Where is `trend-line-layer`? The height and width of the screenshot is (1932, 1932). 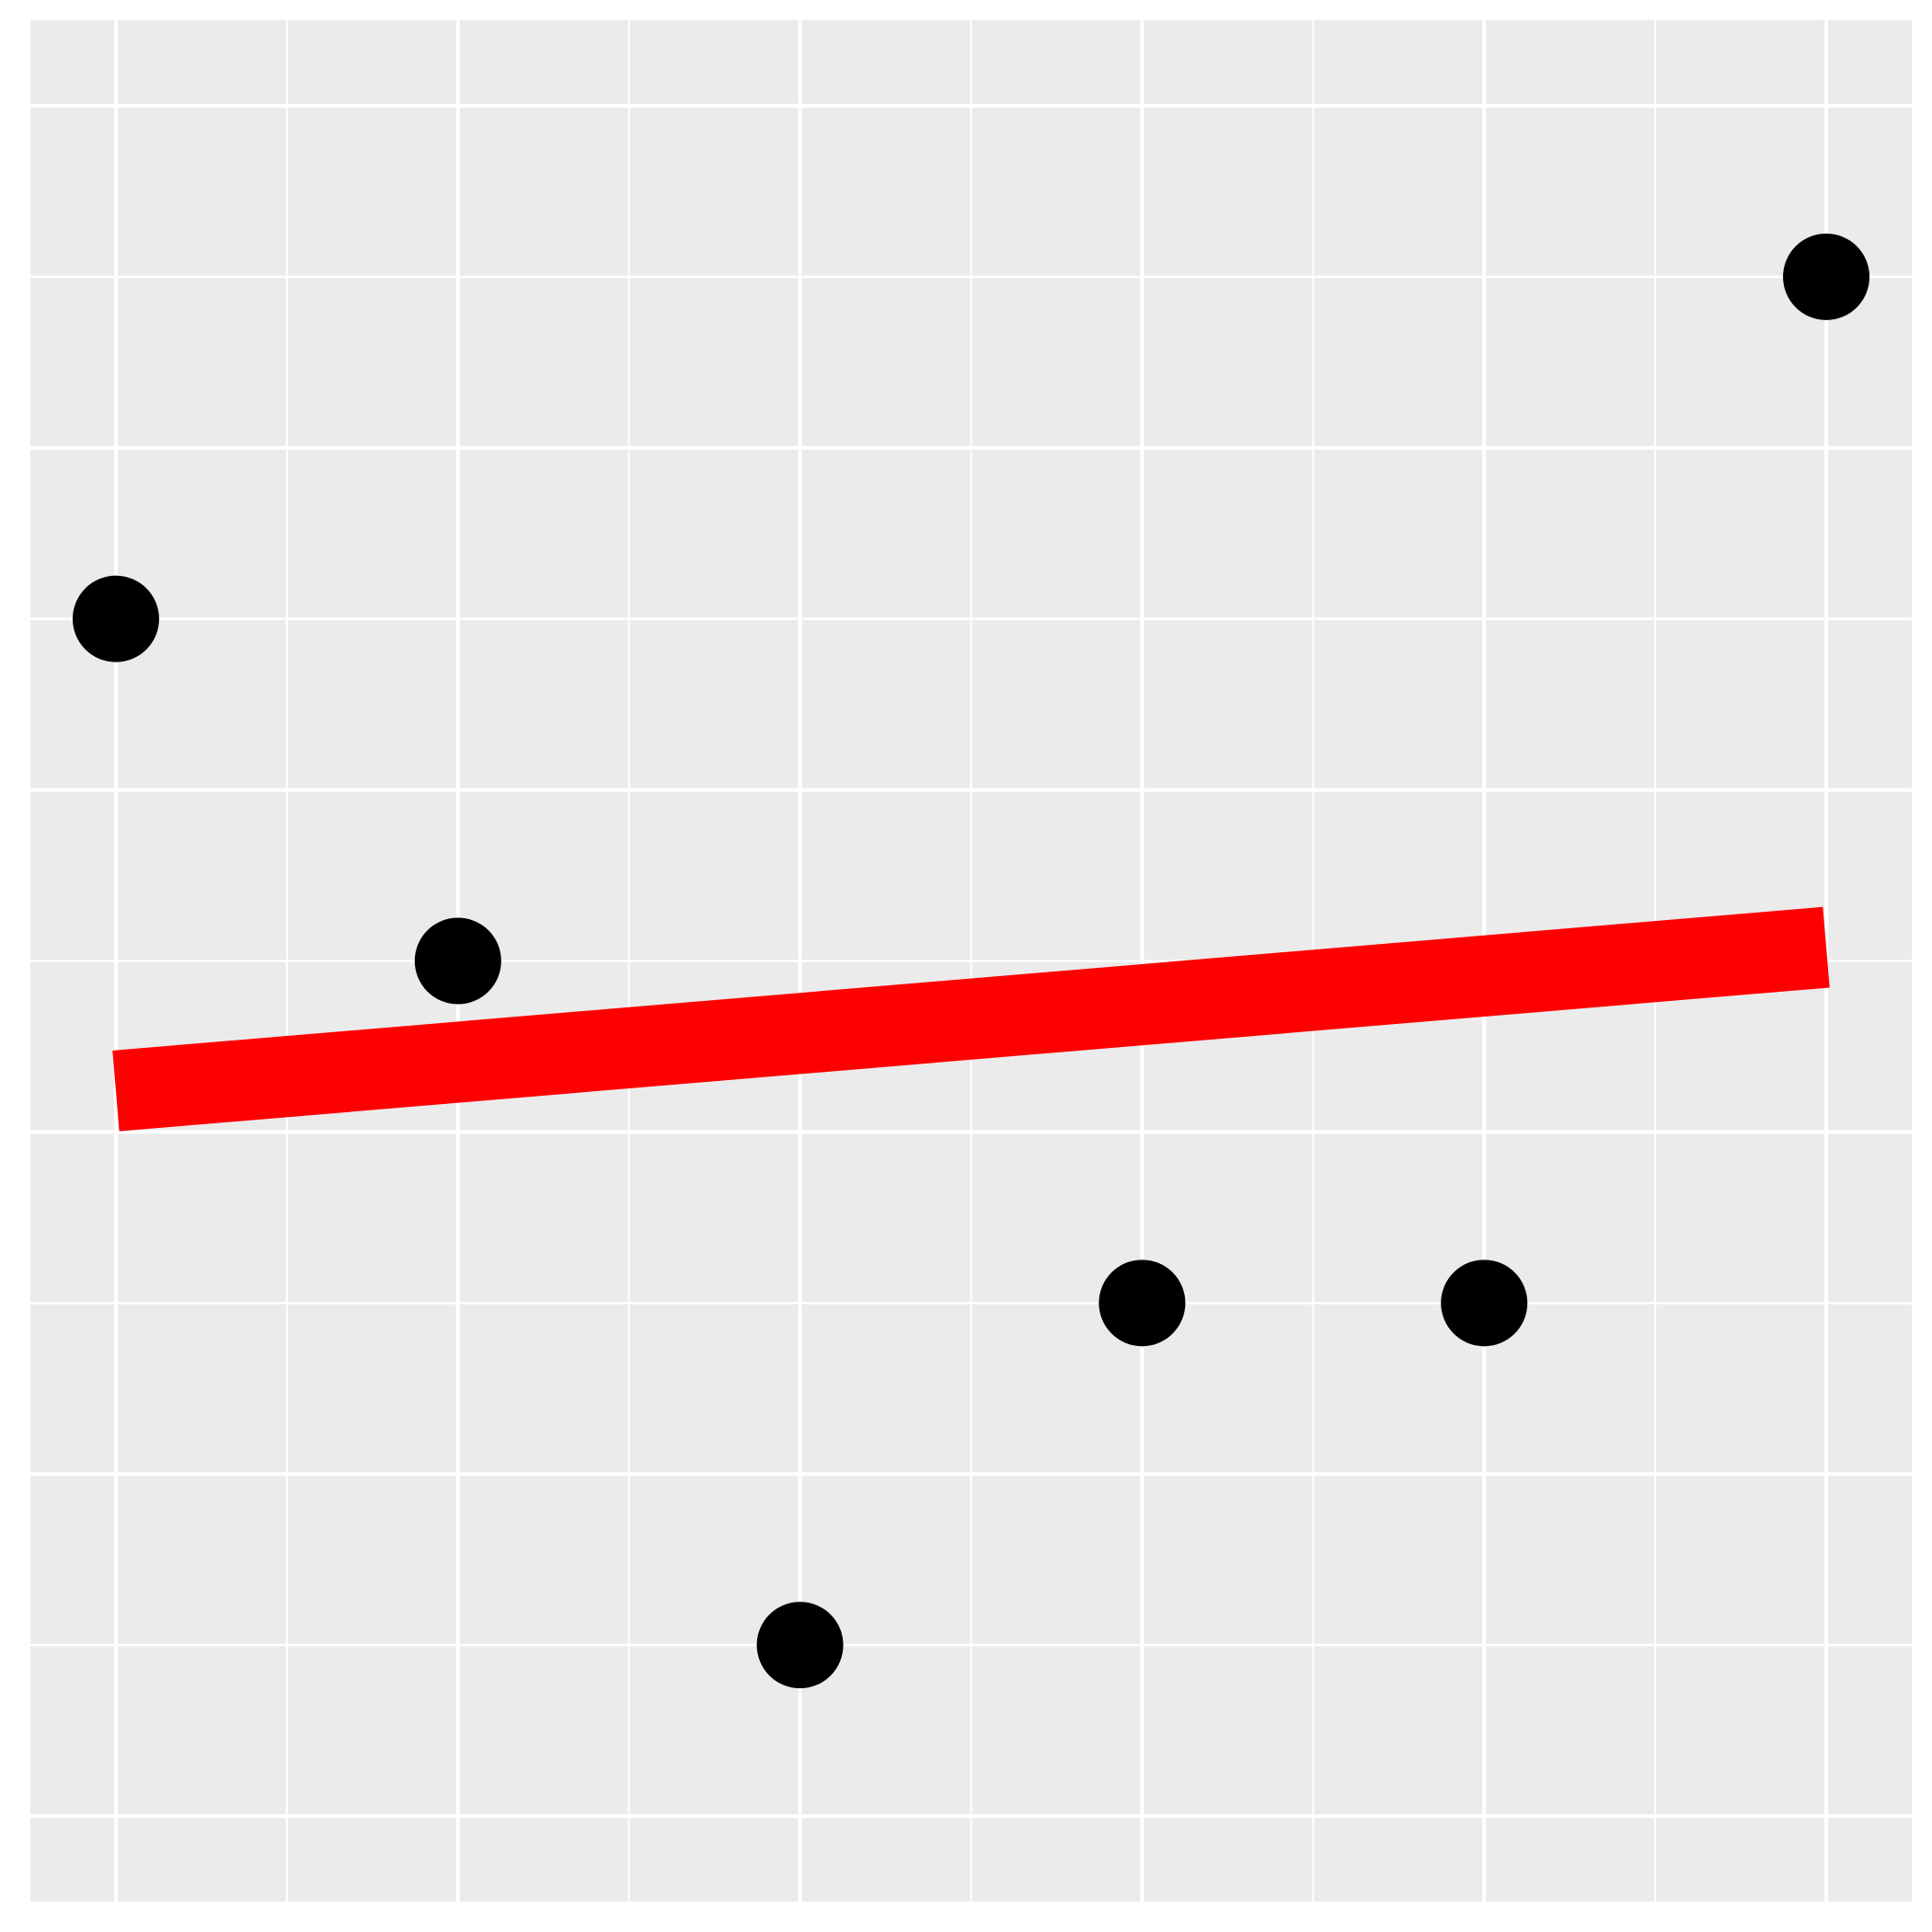
trend-line-layer is located at coordinates (971, 1019).